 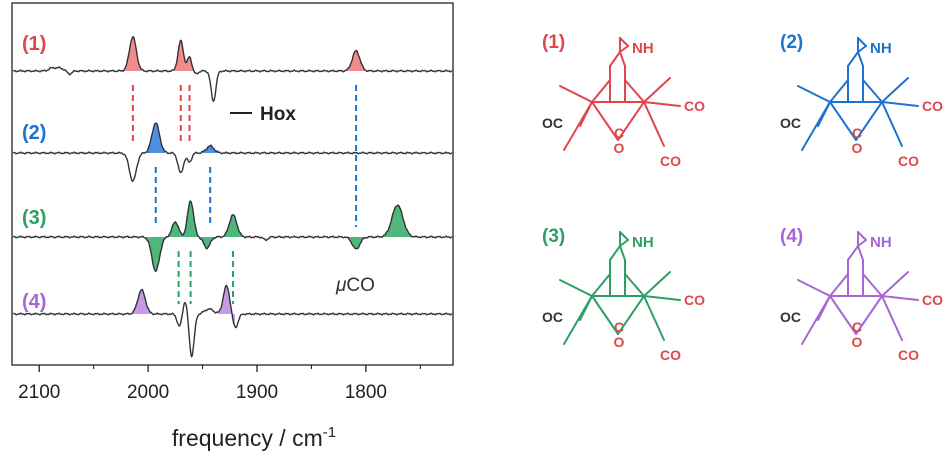 What do you see at coordinates (219, 384) in the screenshot?
I see `x-axis-ticks: 2100 2000 1900 1800` at bounding box center [219, 384].